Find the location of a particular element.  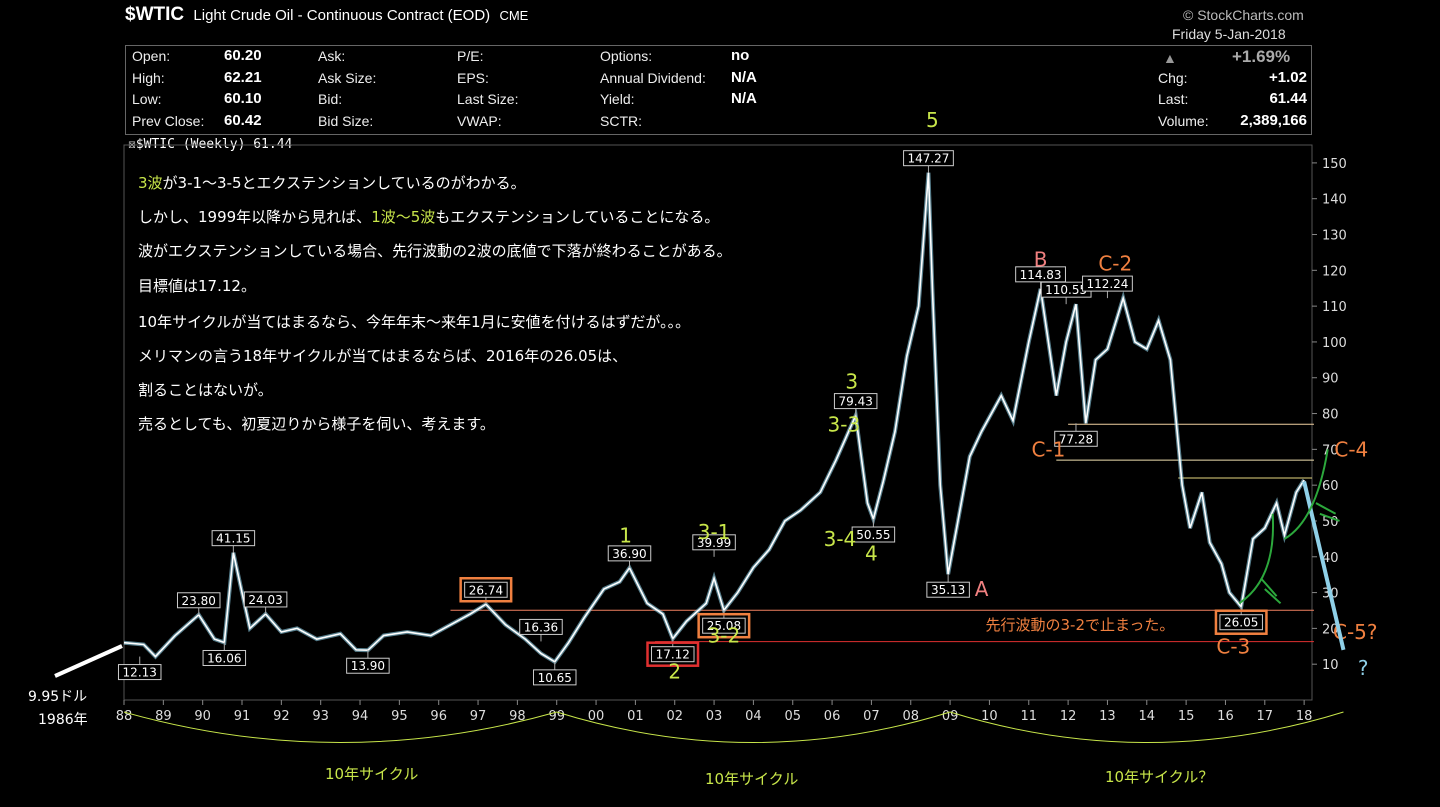

quote-label: Yield: is located at coordinates (617, 99).